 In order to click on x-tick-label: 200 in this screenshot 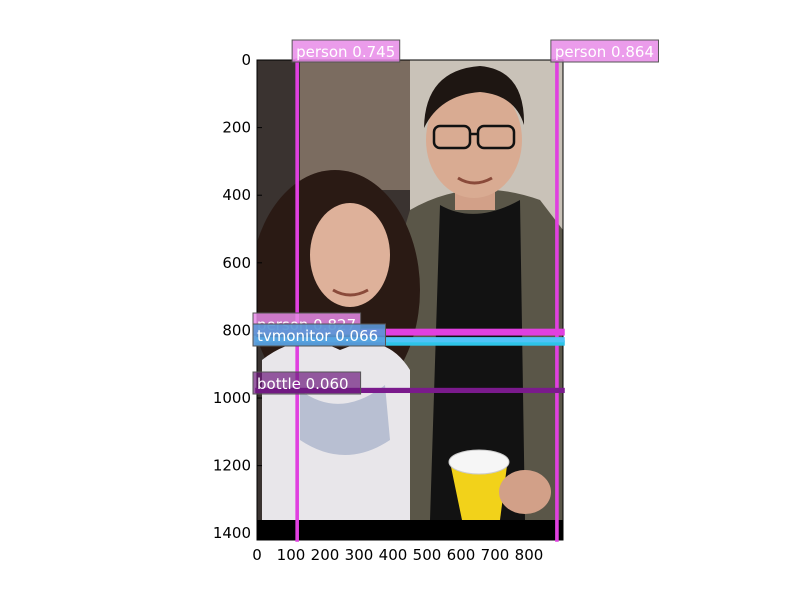, I will do `click(325, 555)`.